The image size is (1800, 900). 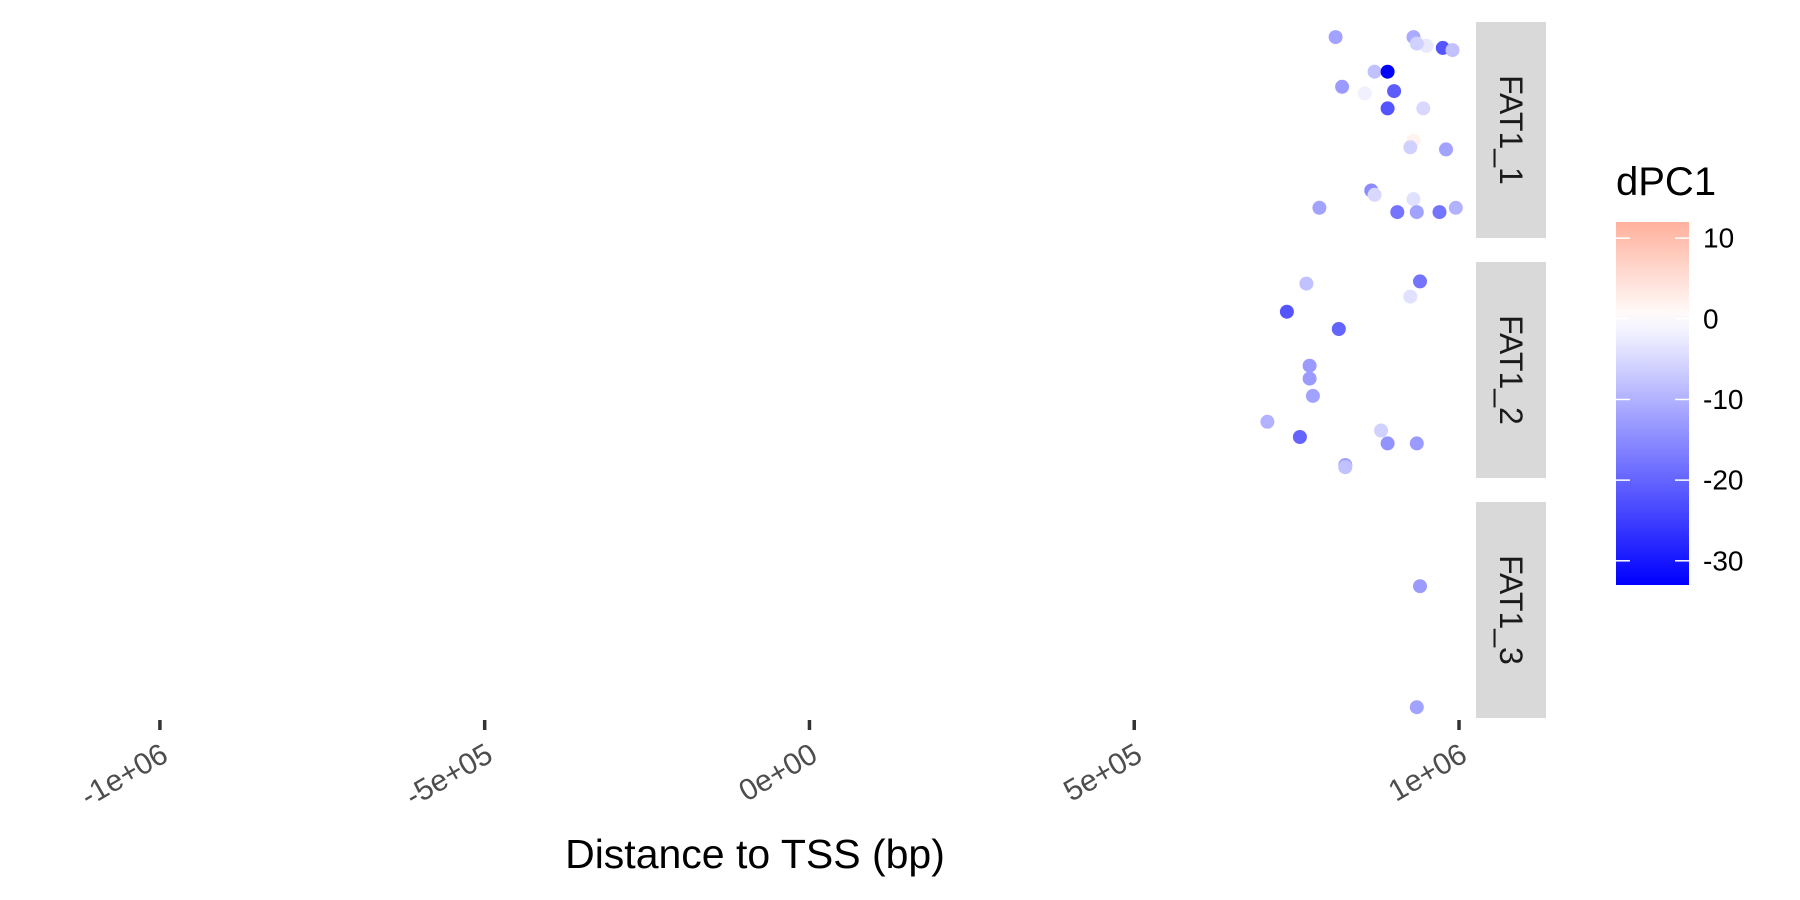 I want to click on legend-tick-label: -20, so click(x=1723, y=480).